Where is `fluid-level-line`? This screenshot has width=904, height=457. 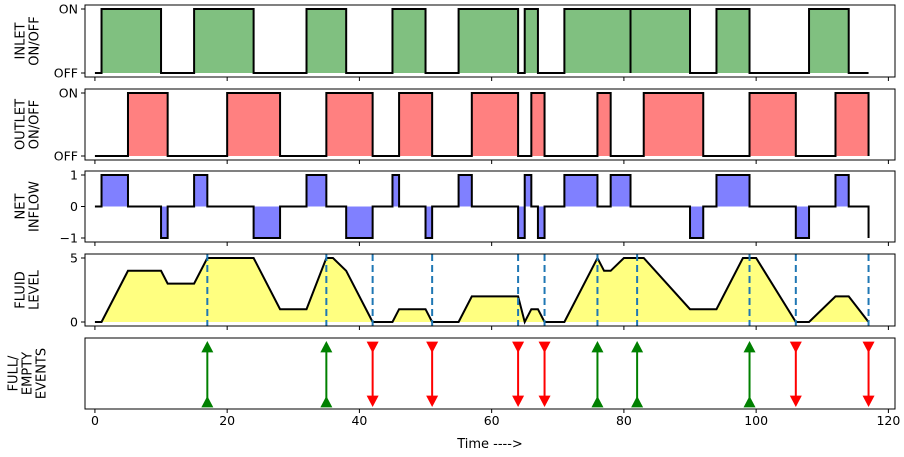
fluid-level-line is located at coordinates (482, 290).